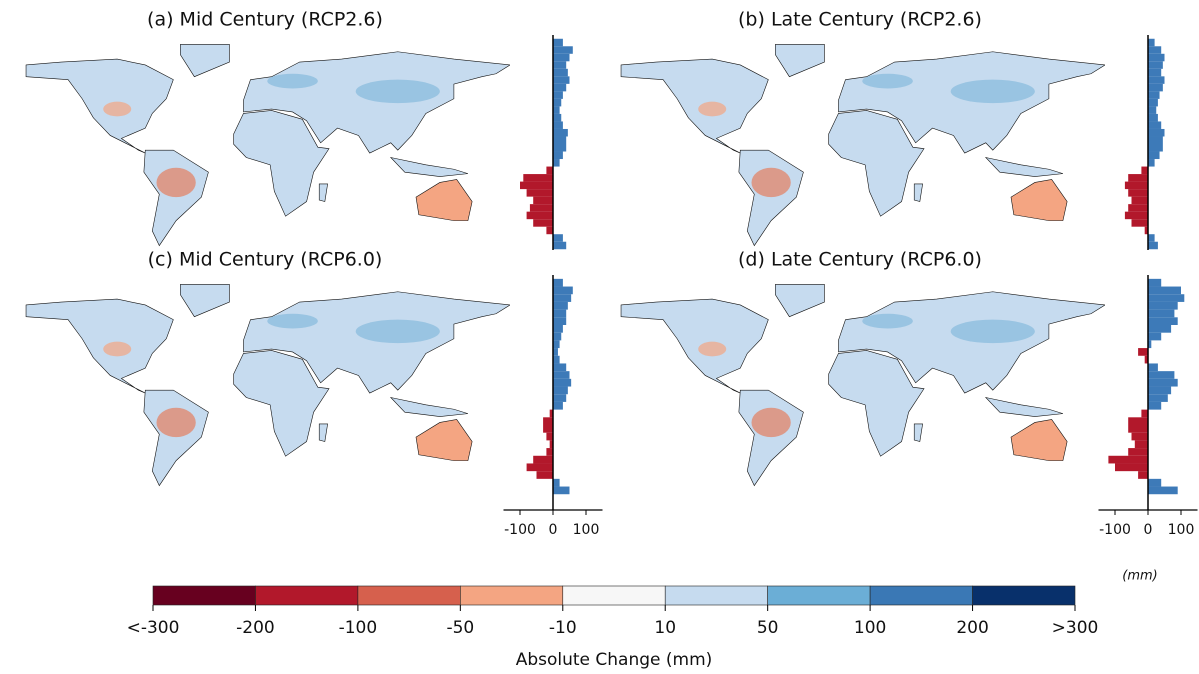  Describe the element at coordinates (768, 628) in the screenshot. I see `colorbar-label: 50` at that location.